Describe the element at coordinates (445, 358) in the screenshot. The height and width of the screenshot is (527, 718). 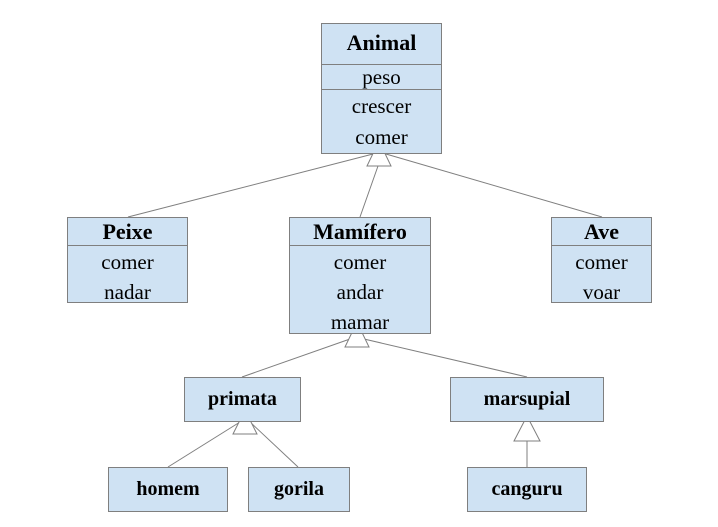
I see `edge-marsupial-mamifero` at that location.